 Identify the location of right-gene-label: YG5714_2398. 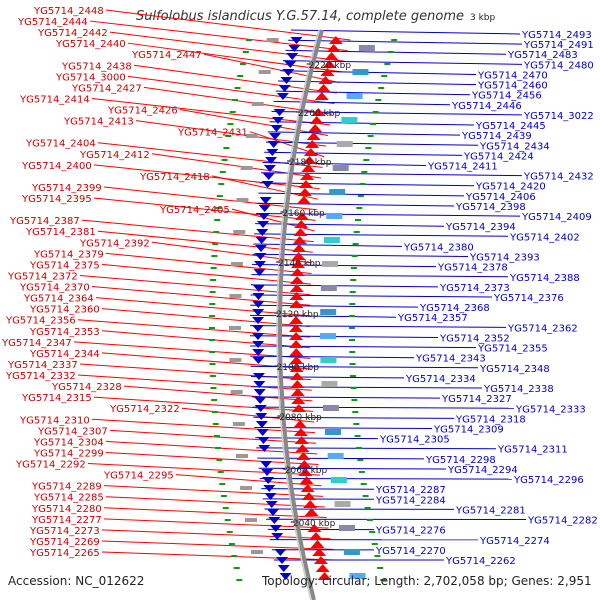
(490, 207).